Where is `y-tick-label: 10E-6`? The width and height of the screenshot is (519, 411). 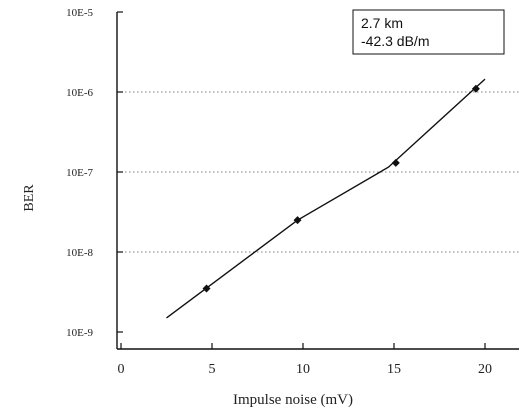
y-tick-label: 10E-6 is located at coordinates (79, 93).